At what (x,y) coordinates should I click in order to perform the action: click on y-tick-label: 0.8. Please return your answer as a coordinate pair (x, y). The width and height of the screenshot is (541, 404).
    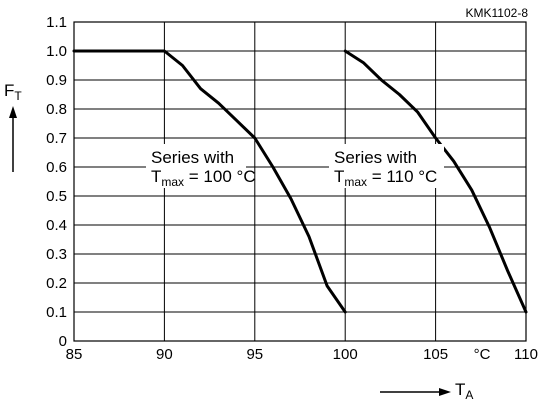
    Looking at the image, I should click on (56, 109).